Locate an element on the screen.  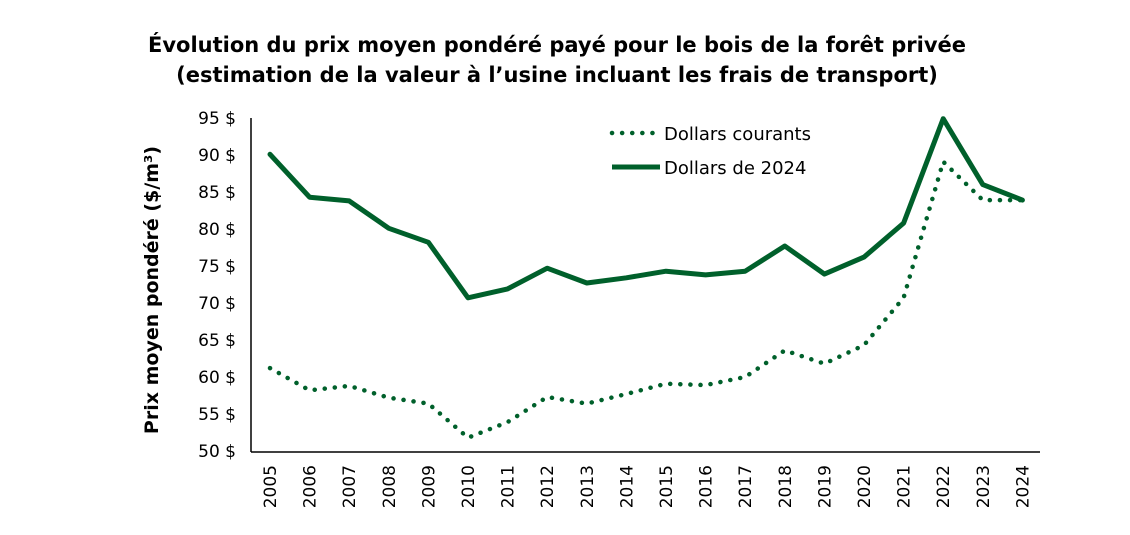
y-tick-label: 70 $ is located at coordinates (217, 304).